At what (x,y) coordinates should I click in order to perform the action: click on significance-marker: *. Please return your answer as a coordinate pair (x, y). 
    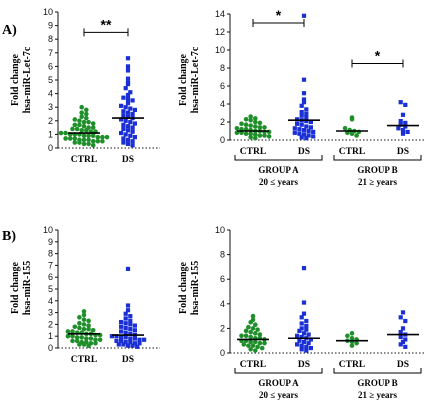
    Looking at the image, I should click on (279, 15).